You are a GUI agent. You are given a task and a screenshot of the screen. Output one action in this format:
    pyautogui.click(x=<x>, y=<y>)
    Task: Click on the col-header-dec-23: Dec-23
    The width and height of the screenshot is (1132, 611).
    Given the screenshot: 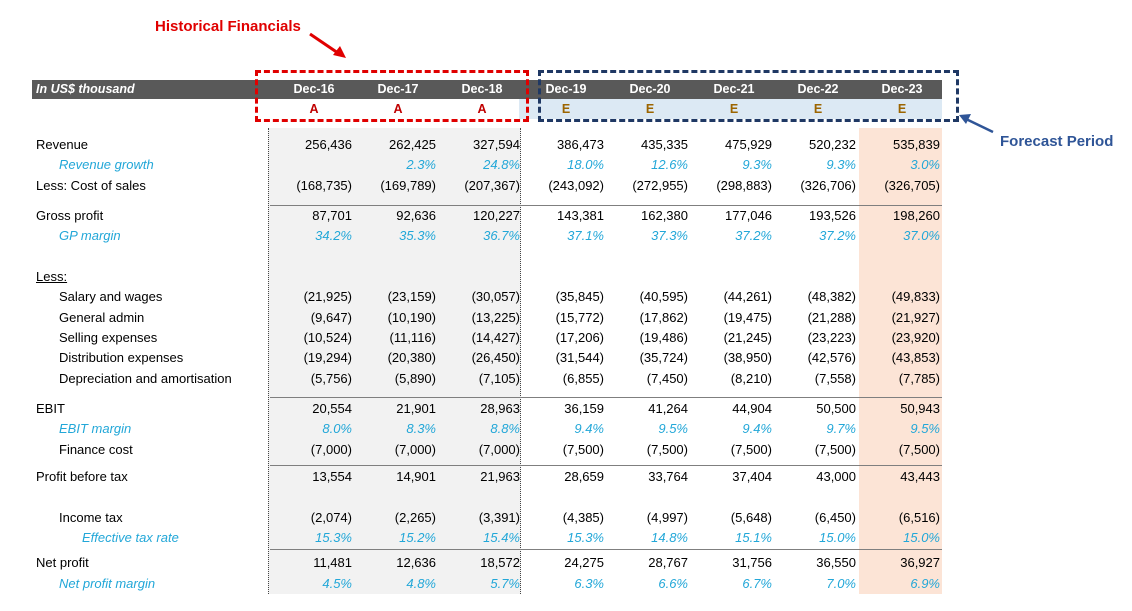 What is the action you would take?
    pyautogui.click(x=902, y=89)
    